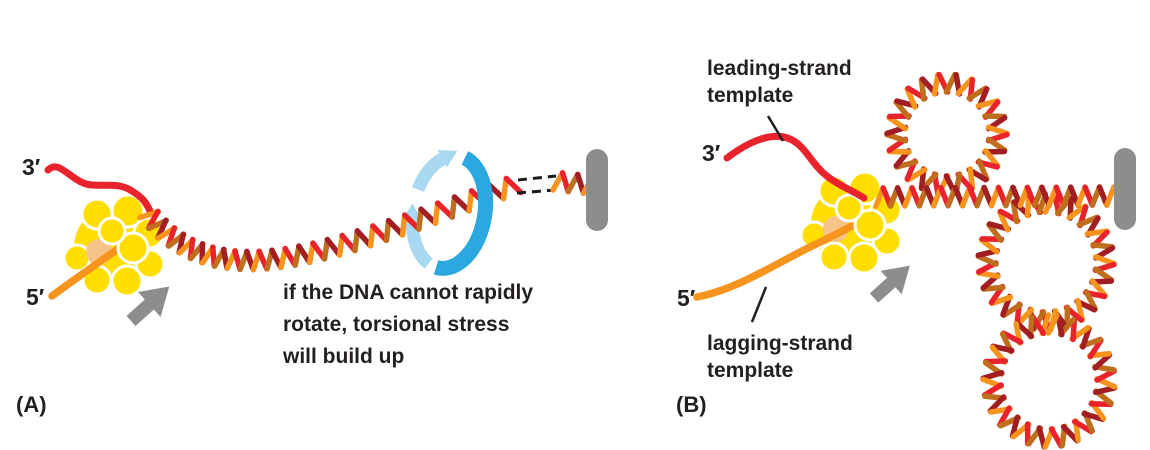 The height and width of the screenshot is (450, 1150). What do you see at coordinates (35, 297) in the screenshot?
I see `five-prime-label-a: 5′` at bounding box center [35, 297].